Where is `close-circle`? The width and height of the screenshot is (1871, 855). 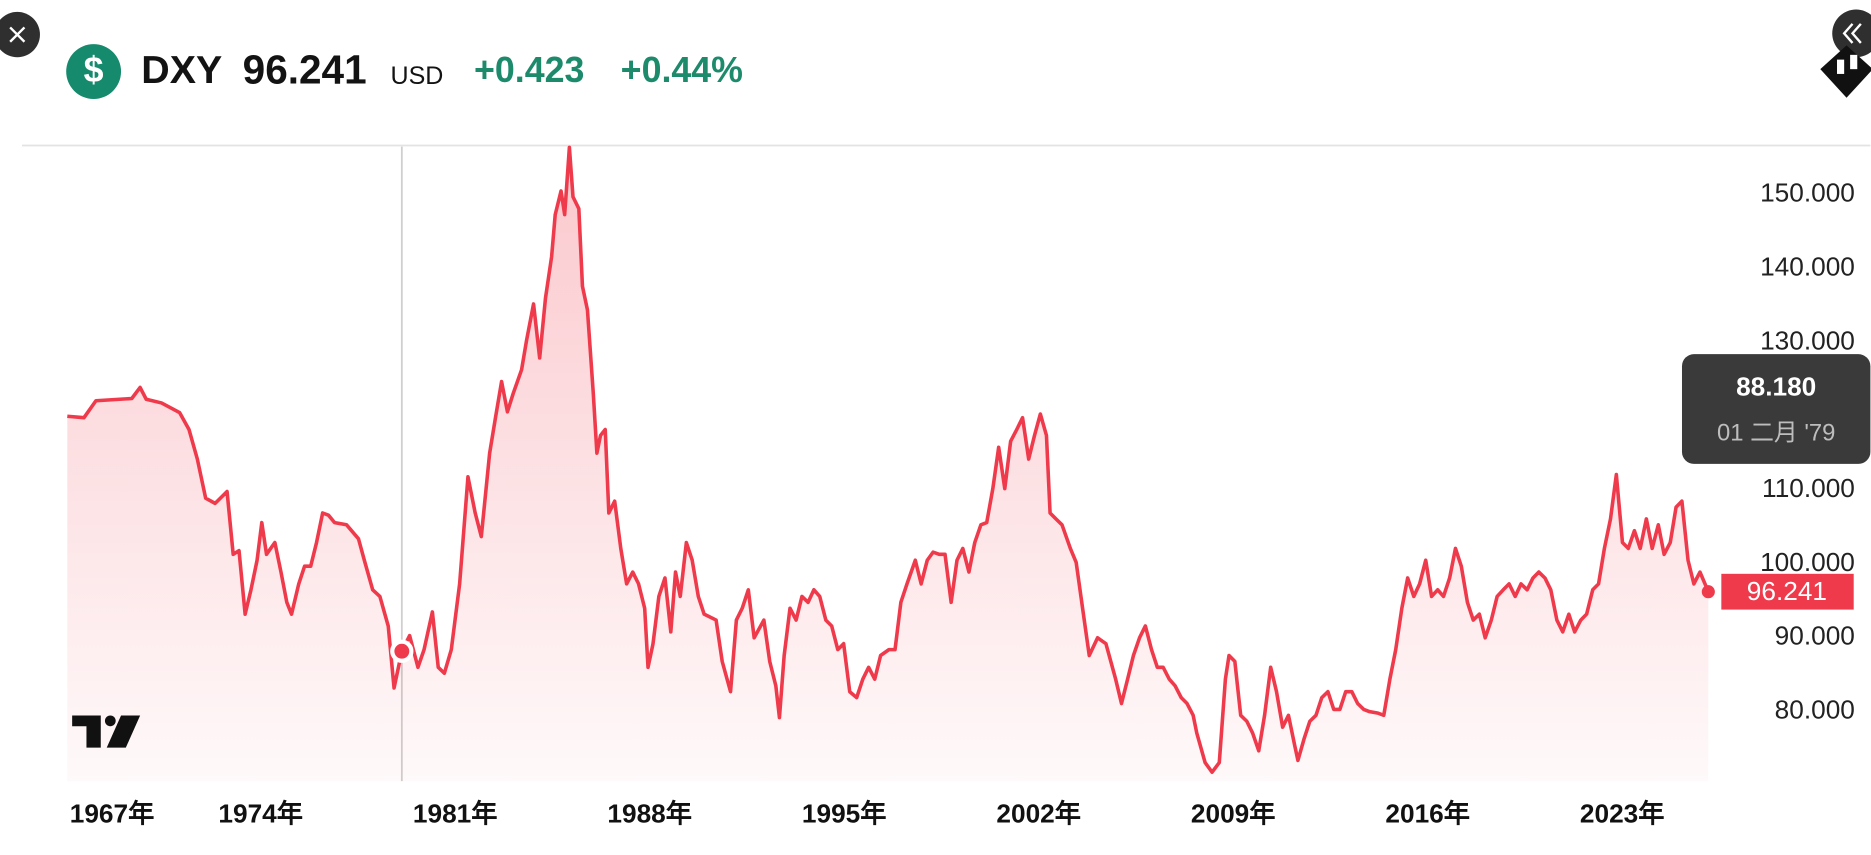 close-circle is located at coordinates (20, 34).